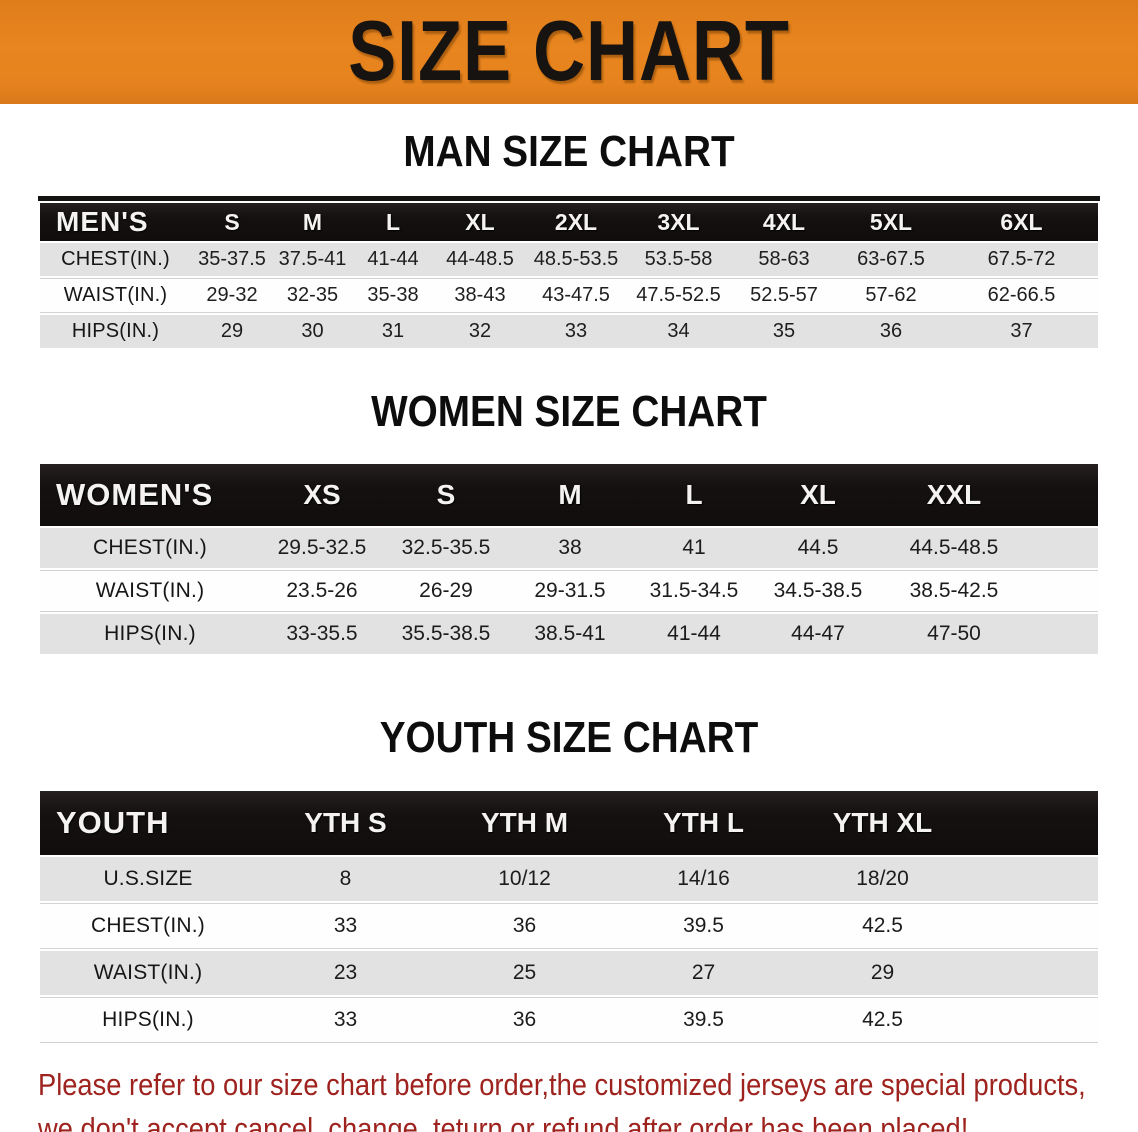  I want to click on men-table-header-row: MEN'S S M L XL 2XL 3XL 4XL 5XL 6XL, so click(569, 222).